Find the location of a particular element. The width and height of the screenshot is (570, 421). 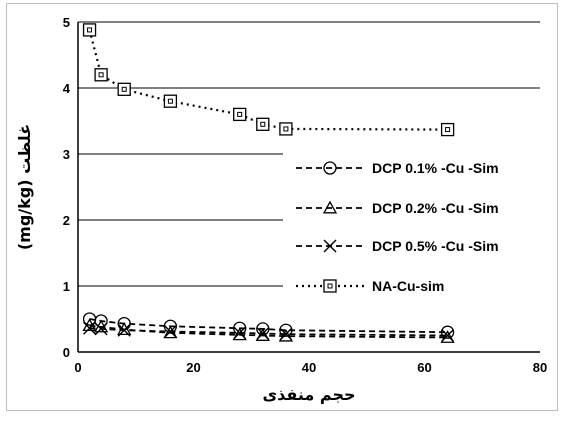

series-2-point-7-stroke-b is located at coordinates (448, 335).